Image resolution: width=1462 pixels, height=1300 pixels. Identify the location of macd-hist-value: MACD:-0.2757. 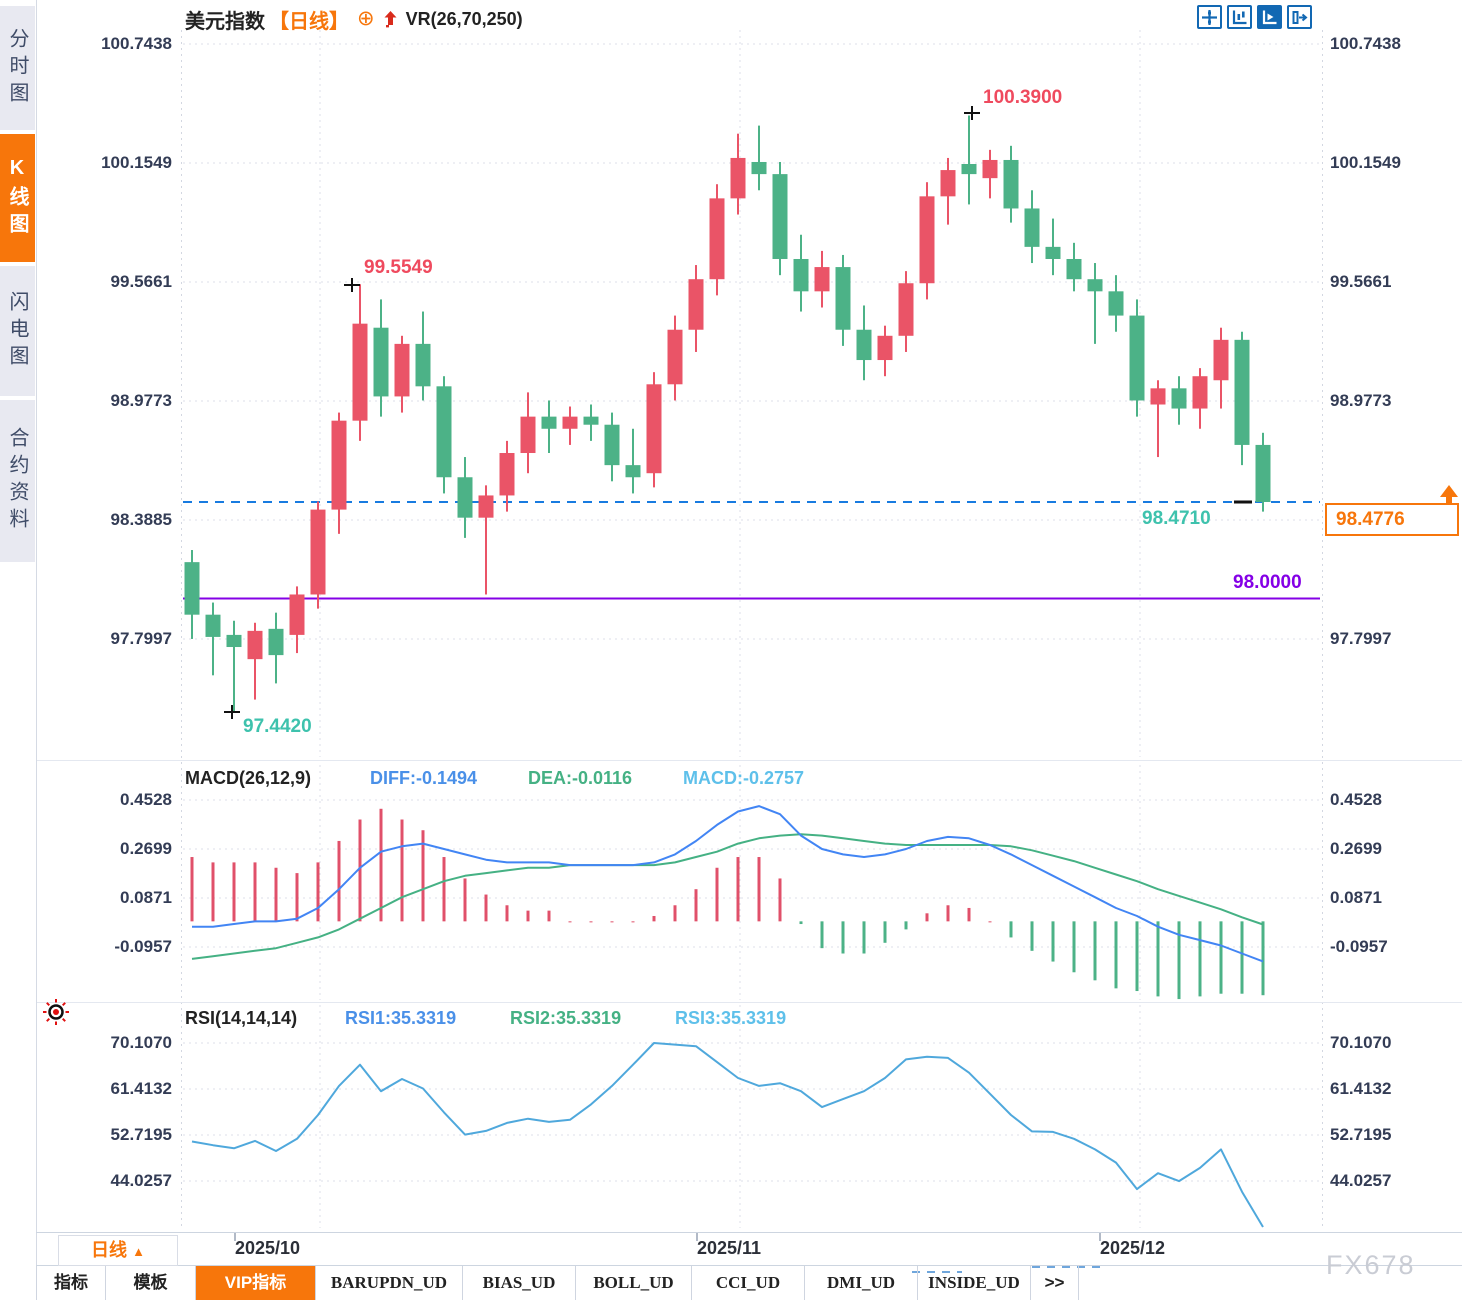
(744, 778).